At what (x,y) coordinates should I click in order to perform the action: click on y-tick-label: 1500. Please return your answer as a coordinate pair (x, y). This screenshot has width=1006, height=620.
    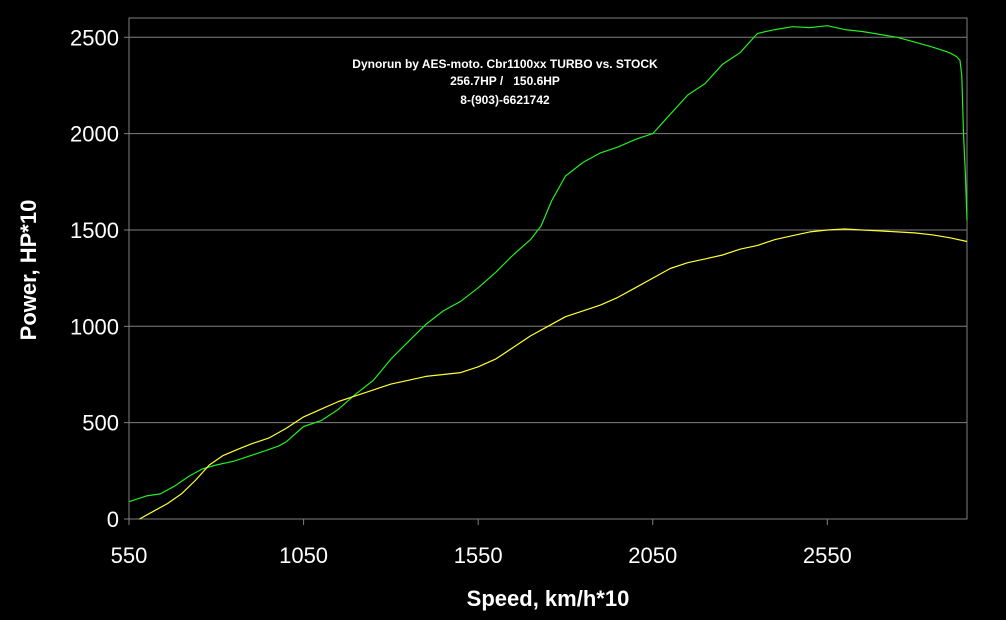
    Looking at the image, I should click on (94, 230).